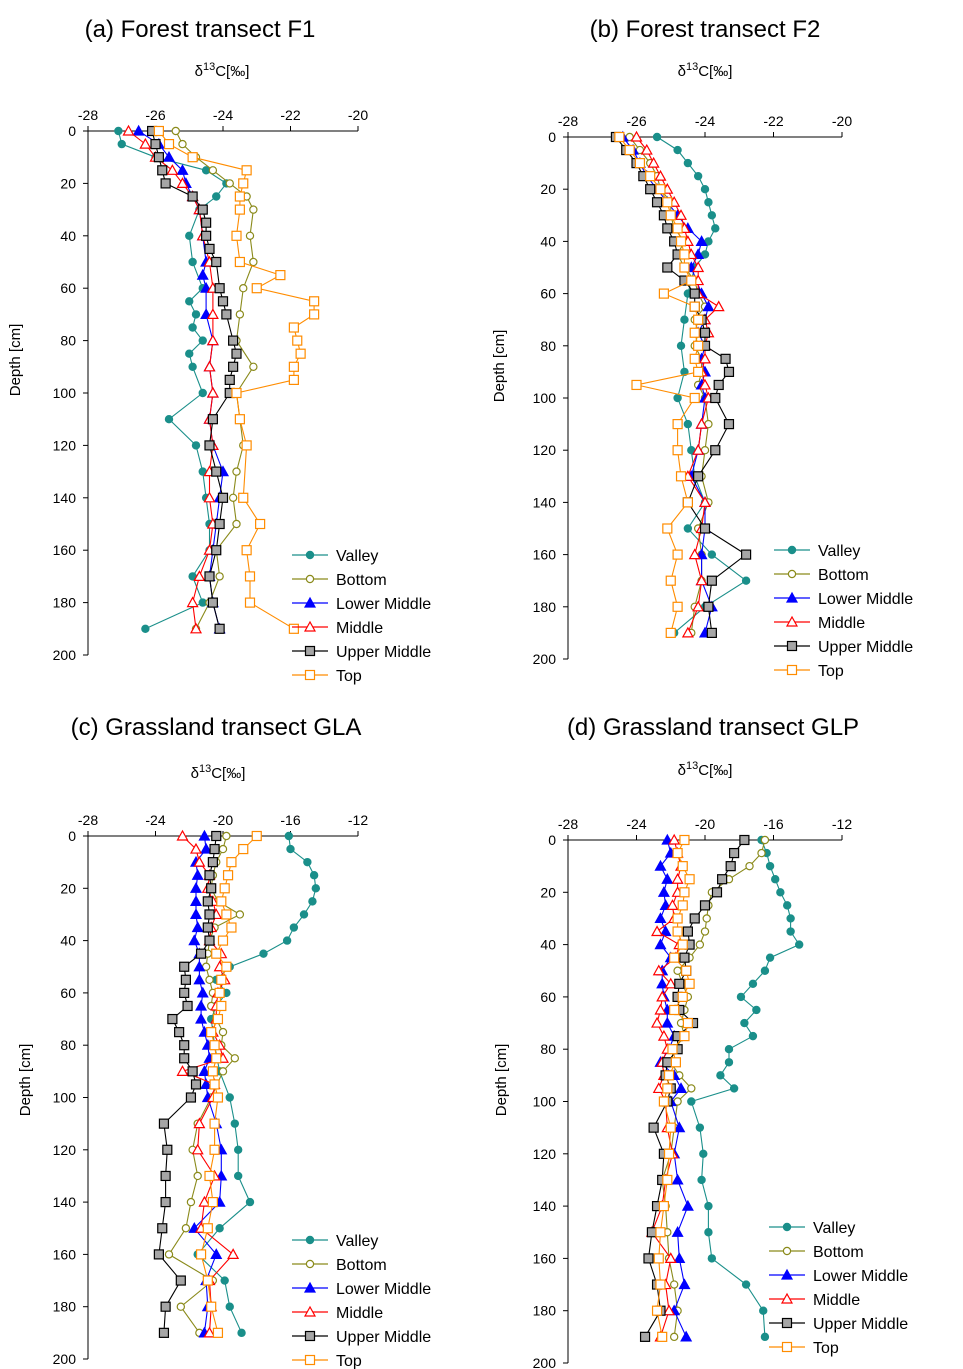 The height and width of the screenshot is (1369, 963). What do you see at coordinates (705, 70) in the screenshot?
I see `x-axis-label: δ13C[‰]` at bounding box center [705, 70].